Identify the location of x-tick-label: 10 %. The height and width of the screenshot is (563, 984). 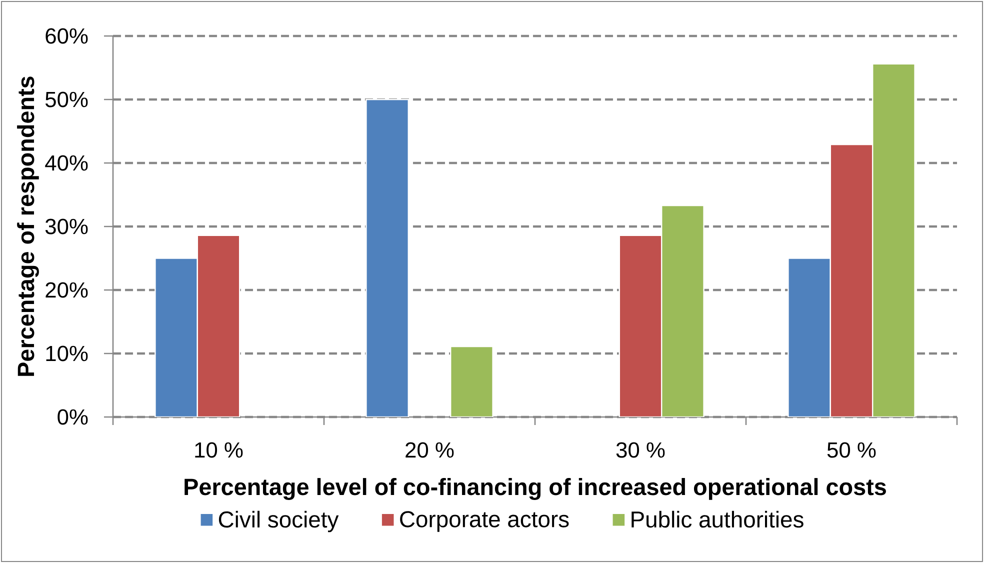
(219, 450).